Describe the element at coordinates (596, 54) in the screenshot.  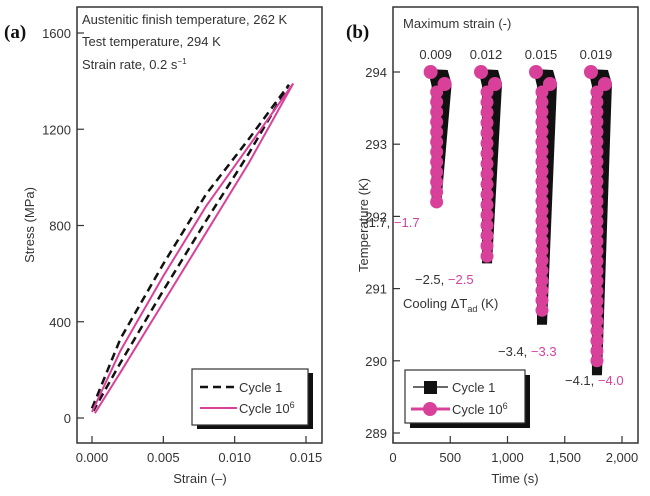
I see `max-strain-label: 0.019` at that location.